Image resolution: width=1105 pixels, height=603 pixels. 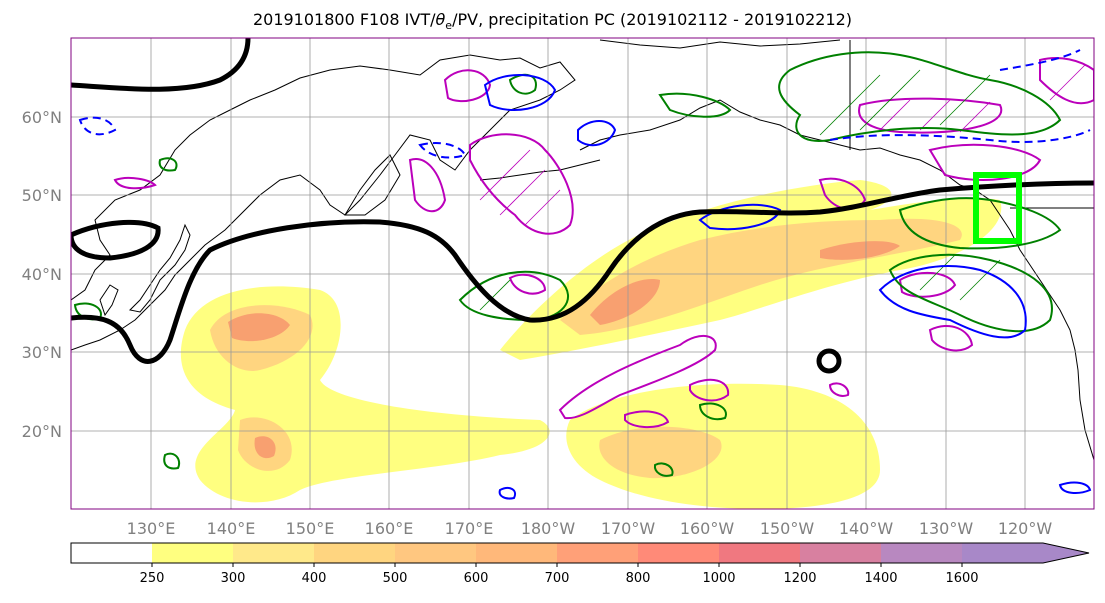 I want to click on ivt-ar-central-core2, so click(x=860, y=250).